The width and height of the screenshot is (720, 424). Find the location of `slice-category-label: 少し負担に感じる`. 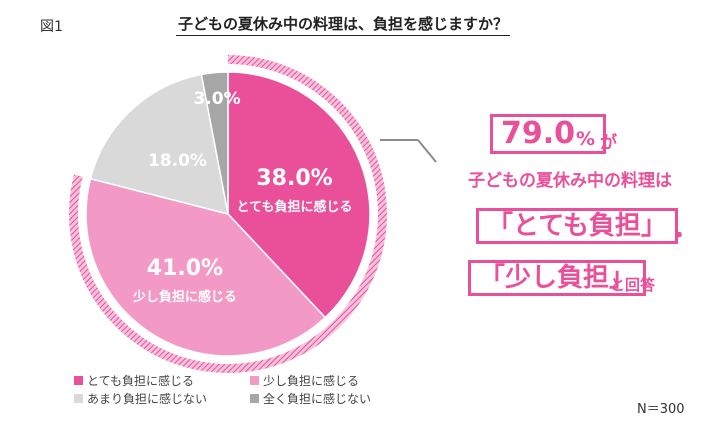

slice-category-label: 少し負担に感じる is located at coordinates (184, 297).